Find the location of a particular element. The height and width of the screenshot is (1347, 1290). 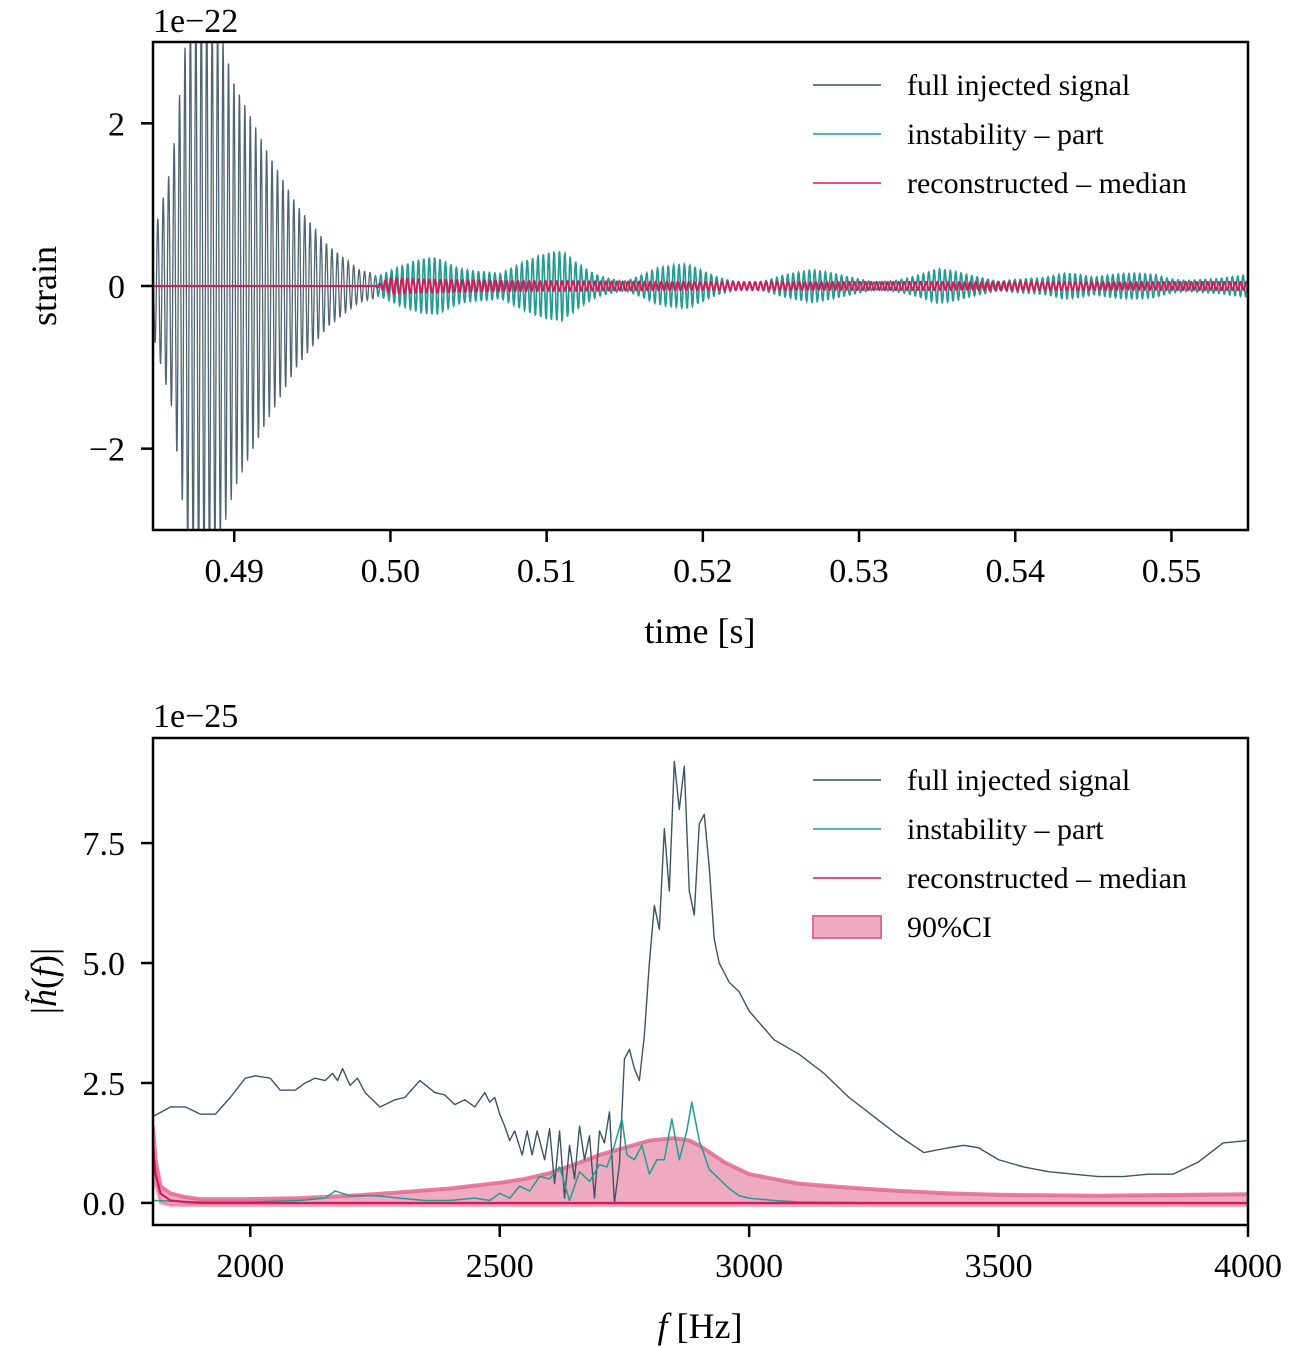

ci-upper-edge is located at coordinates (700, 1164).